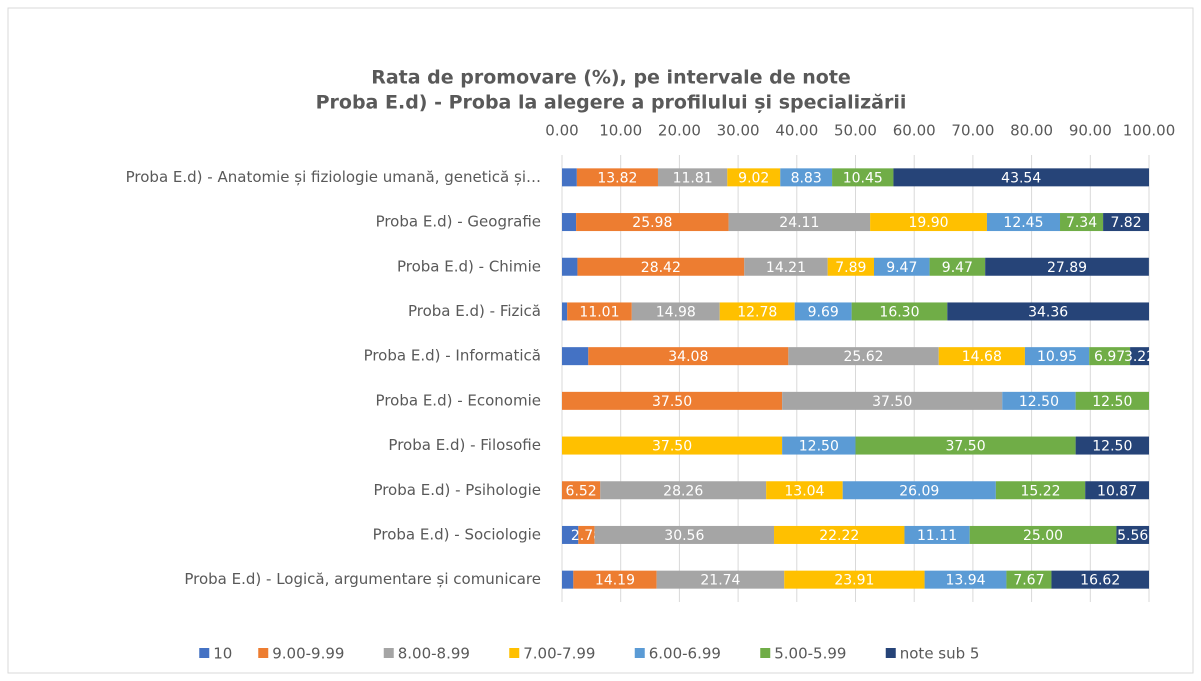  Describe the element at coordinates (458, 400) in the screenshot. I see `y-tick-label: Proba E.d) - Economie` at that location.